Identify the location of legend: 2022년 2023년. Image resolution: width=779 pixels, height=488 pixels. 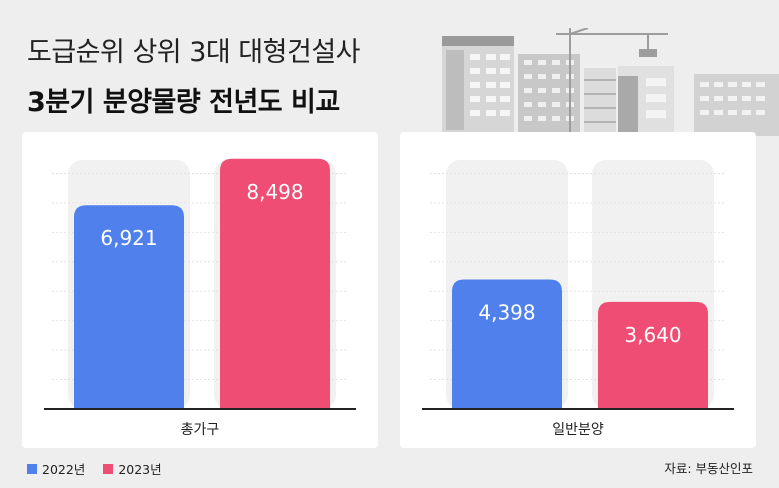
(103, 468).